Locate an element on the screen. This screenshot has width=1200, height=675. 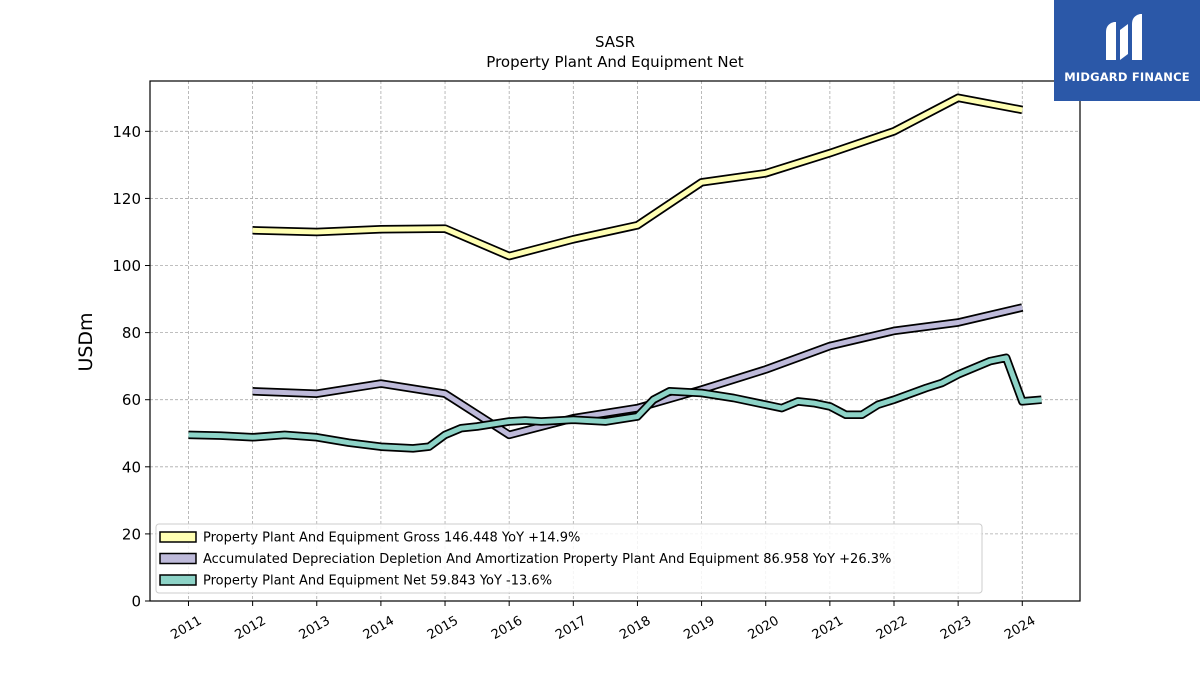
y-tick-label: 100 is located at coordinates (126, 266).